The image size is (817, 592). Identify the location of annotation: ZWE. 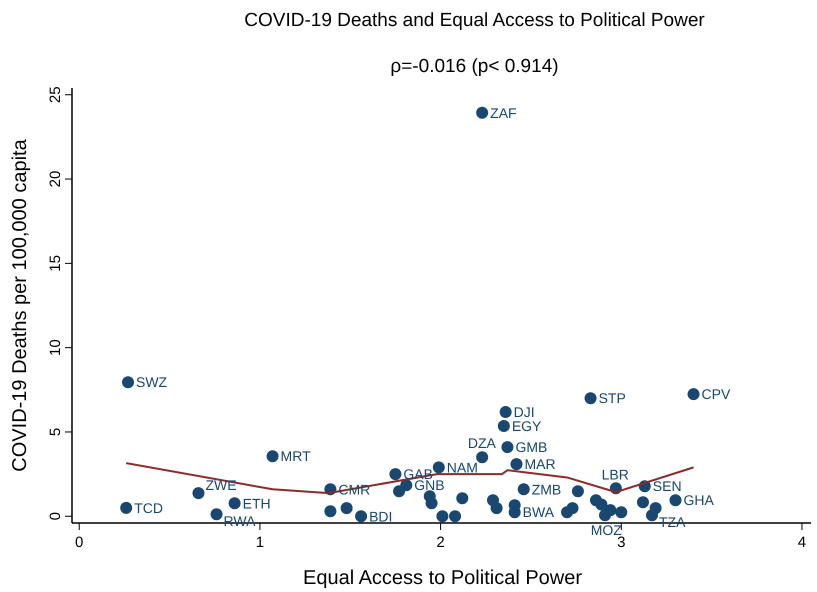
(221, 485).